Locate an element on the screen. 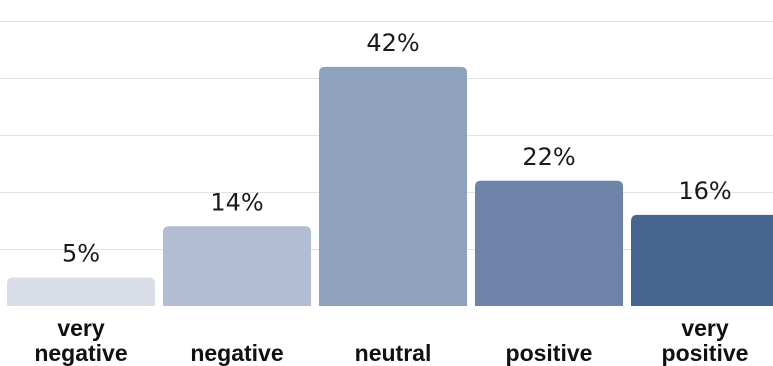 The image size is (773, 366). category-label: neutral is located at coordinates (393, 353).